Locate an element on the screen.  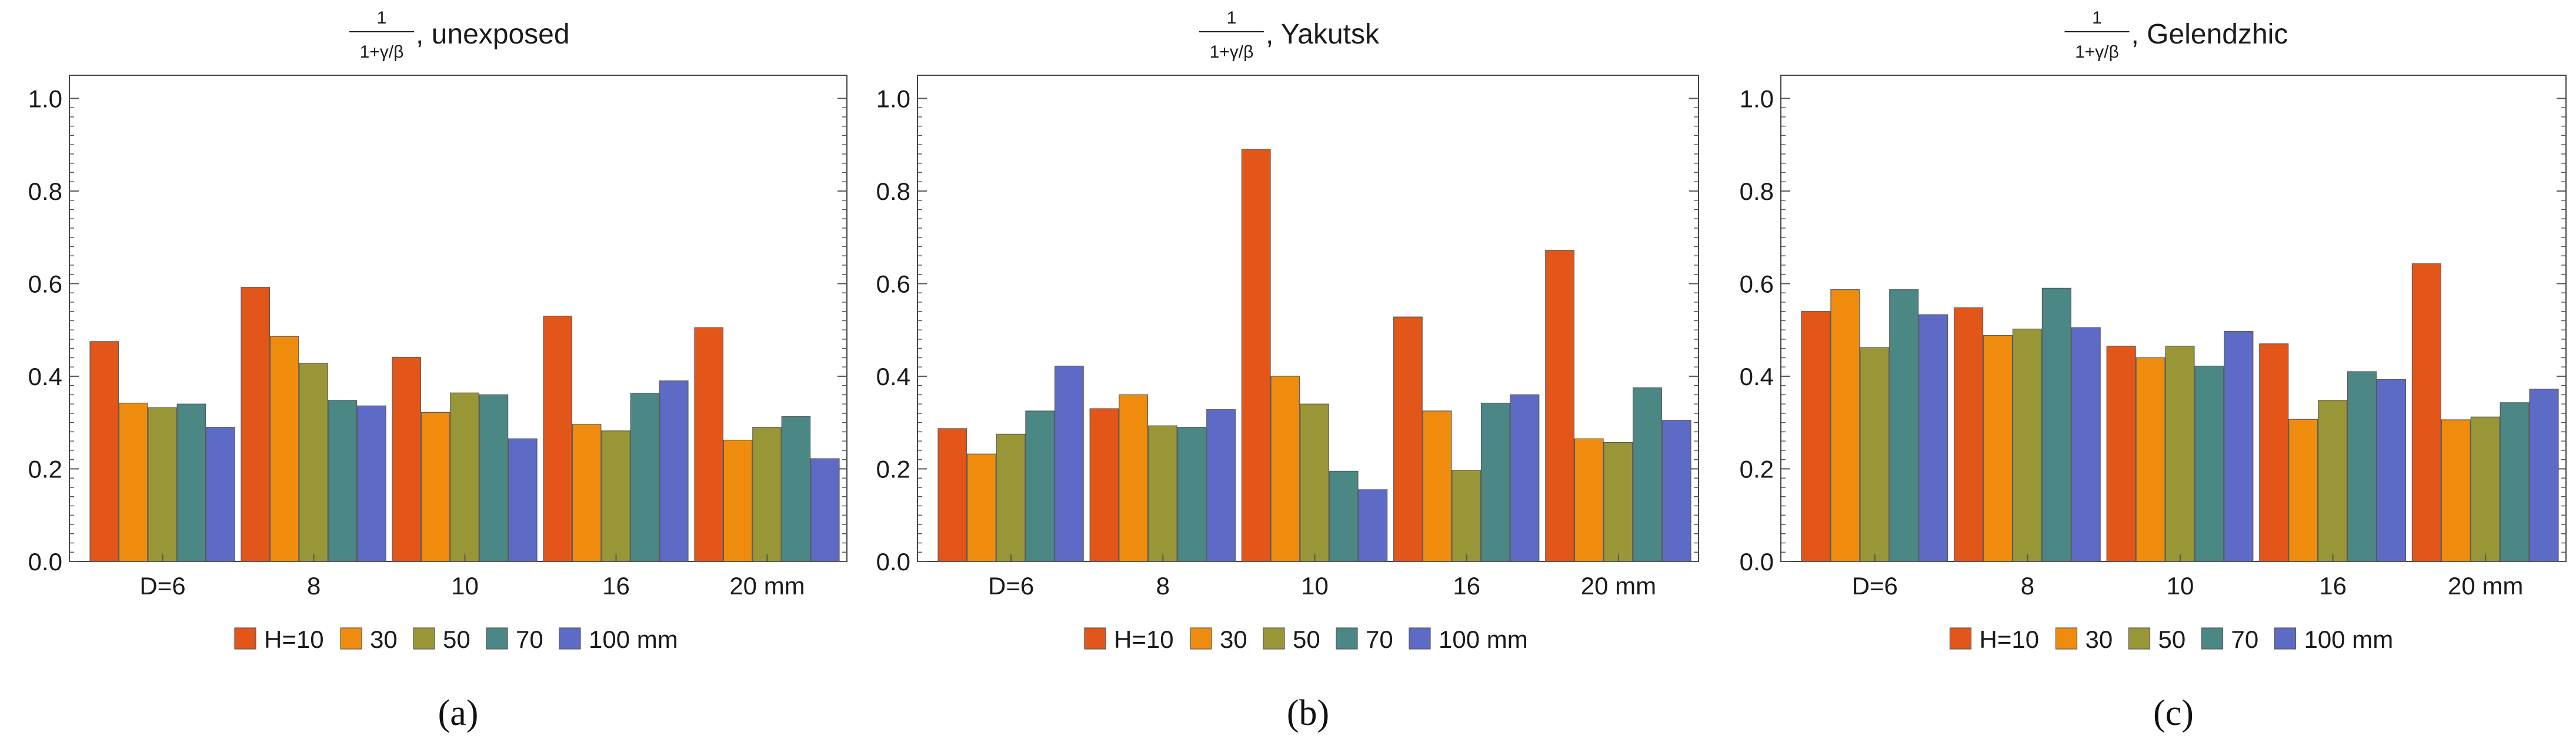
title-text: , Yakutsk is located at coordinates (1323, 34).